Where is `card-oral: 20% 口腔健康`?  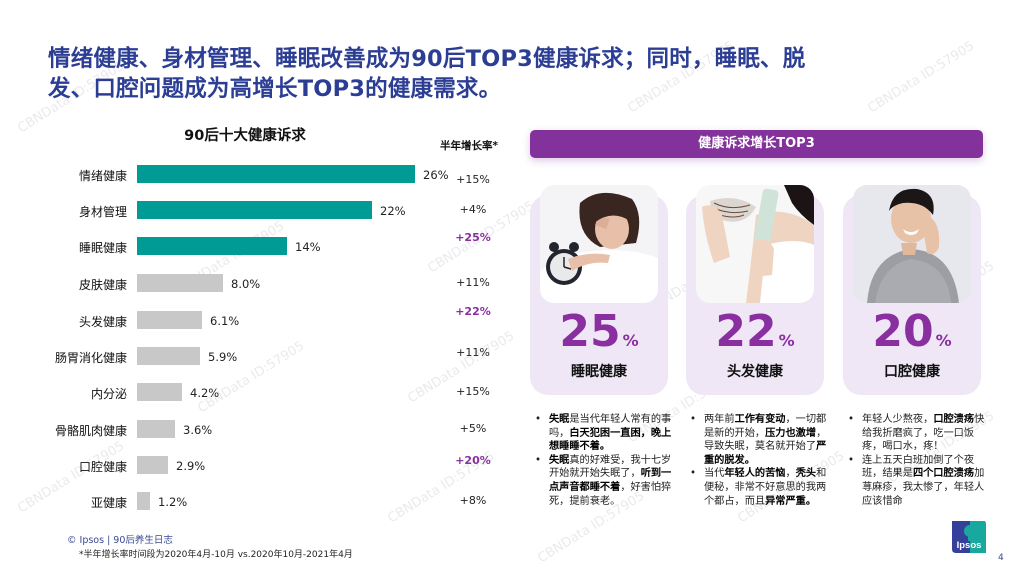 card-oral: 20% 口腔健康 is located at coordinates (912, 290).